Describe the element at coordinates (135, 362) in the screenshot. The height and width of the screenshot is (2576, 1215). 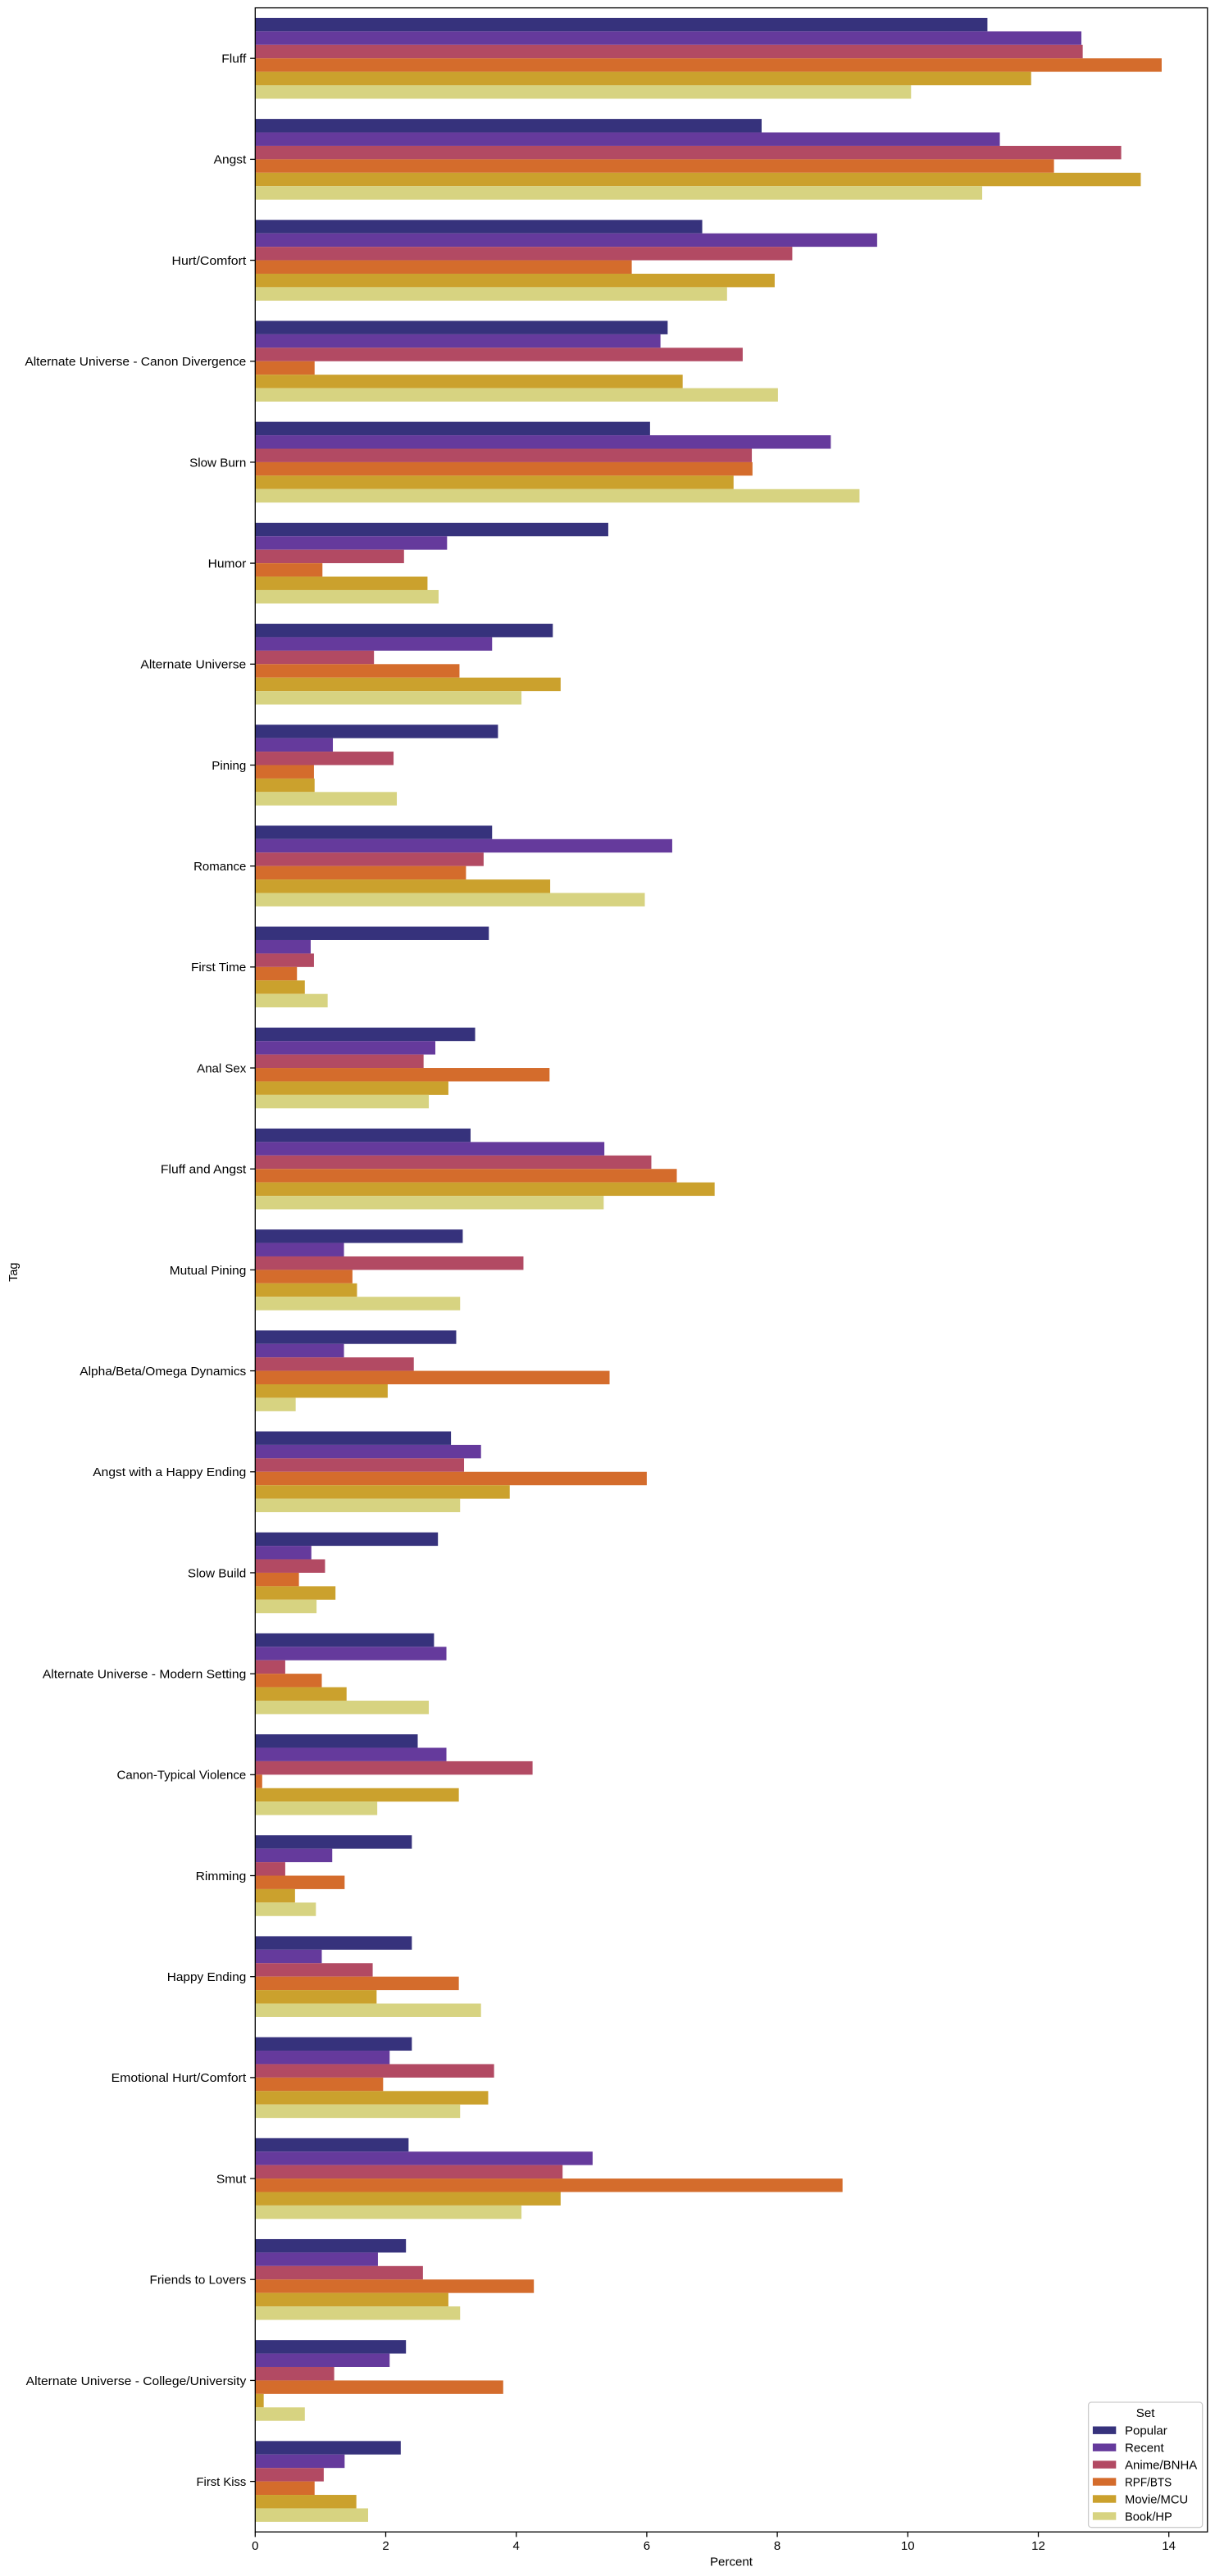
I see `svg-text:Alternate Universe - Canon Div: Alternate Universe - Canon Divergence` at that location.